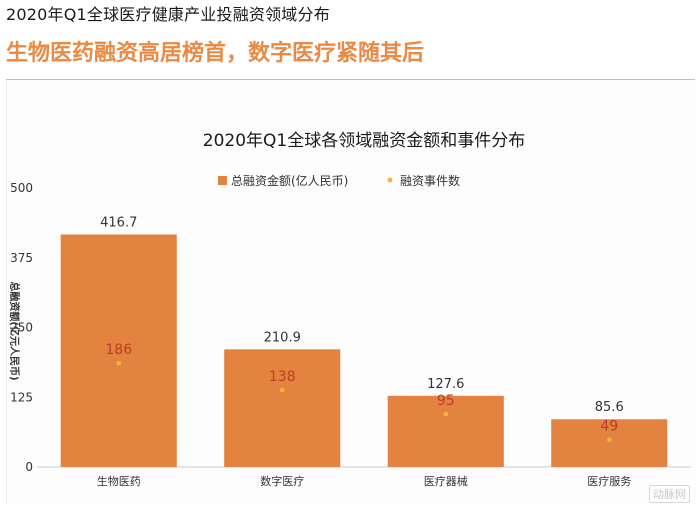 The image size is (700, 509). What do you see at coordinates (669, 494) in the screenshot?
I see `watermark-logo: 动脉网` at bounding box center [669, 494].